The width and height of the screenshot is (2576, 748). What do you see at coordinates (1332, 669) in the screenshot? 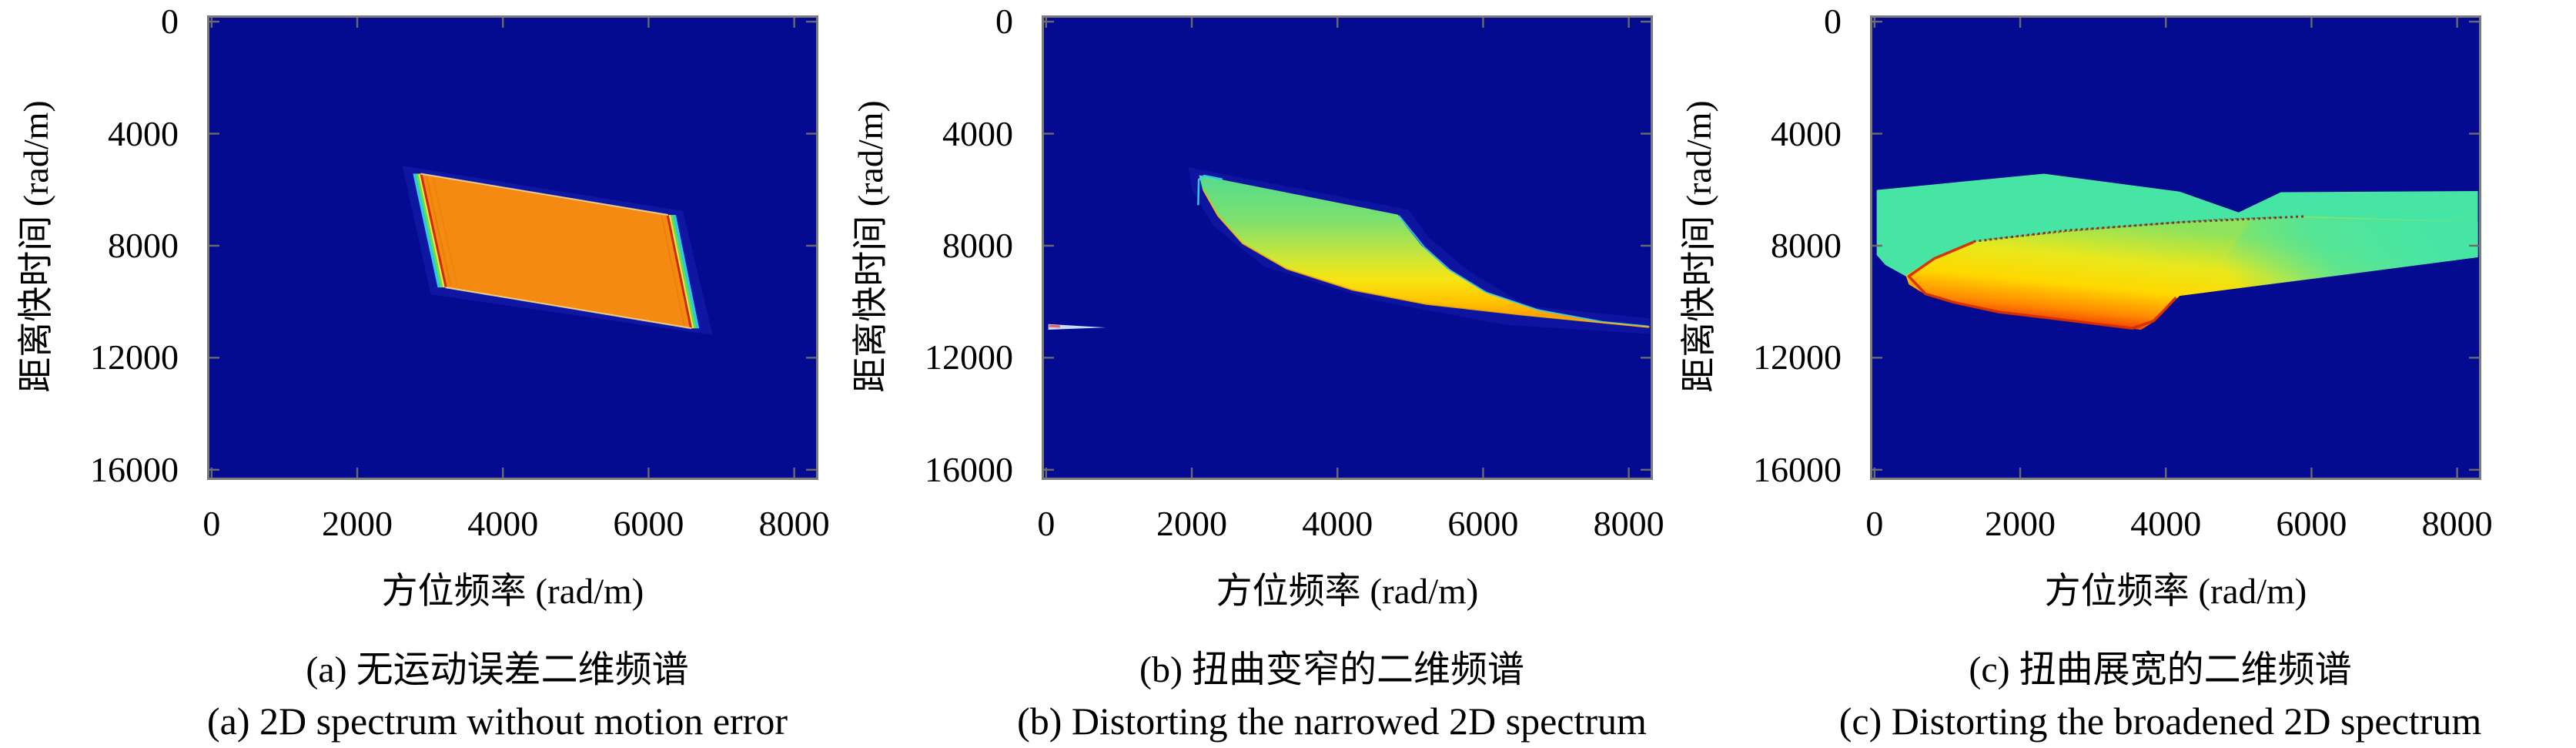
I see `caption-zh-b: (b) 扭曲变窄的二维频谱` at bounding box center [1332, 669].